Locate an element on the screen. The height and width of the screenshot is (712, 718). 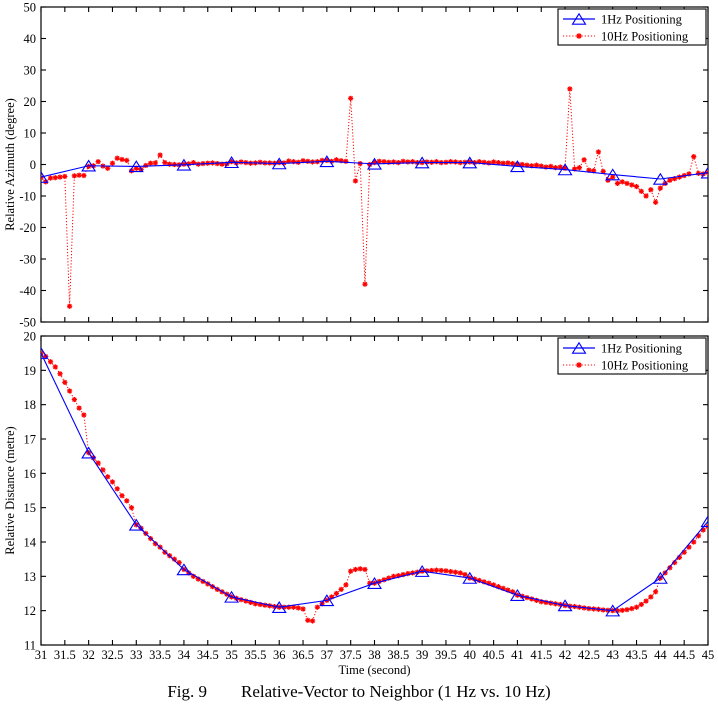
xtick-label: 41 is located at coordinates (517, 655).